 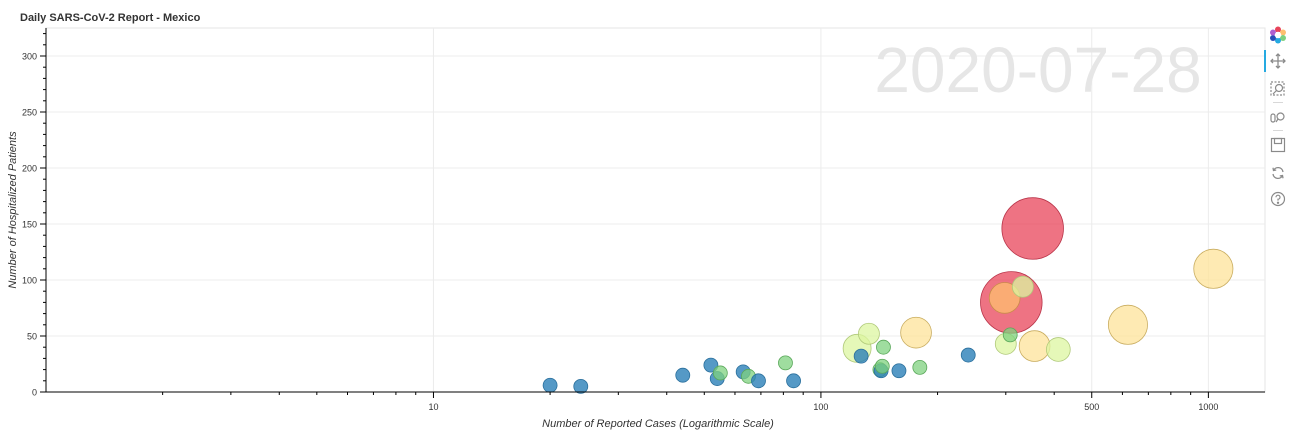 I want to click on y-axis: 0 50 100 150 200 250 300, so click(x=34, y=215).